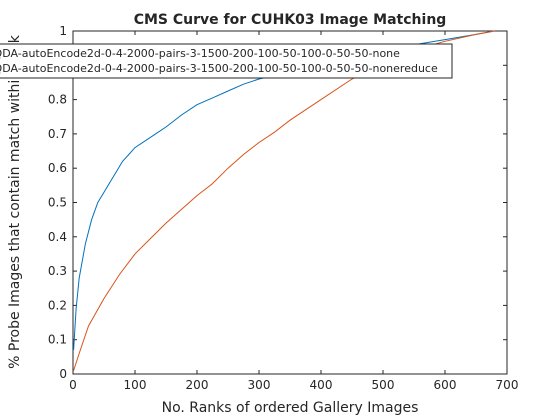 The width and height of the screenshot is (560, 420). What do you see at coordinates (445, 385) in the screenshot?
I see `x-tick-label: 600` at bounding box center [445, 385].